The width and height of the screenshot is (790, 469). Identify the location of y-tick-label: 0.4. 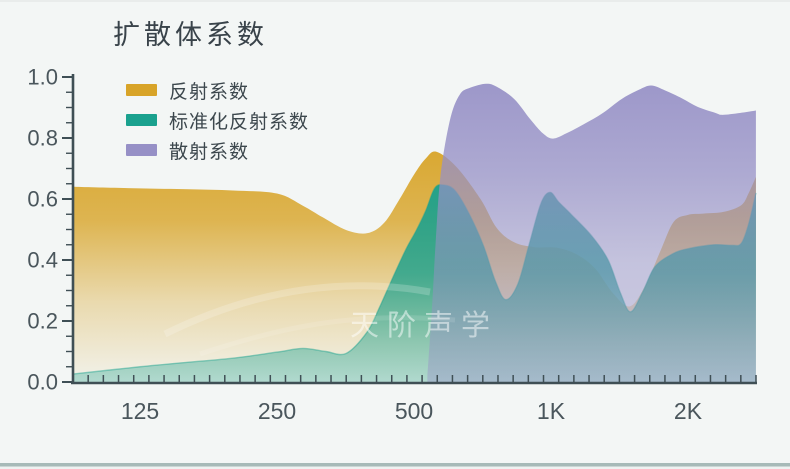
(42, 260).